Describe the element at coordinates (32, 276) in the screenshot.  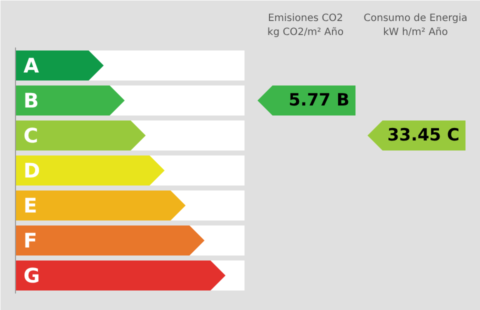
I see `y-tick-label: G` at that location.